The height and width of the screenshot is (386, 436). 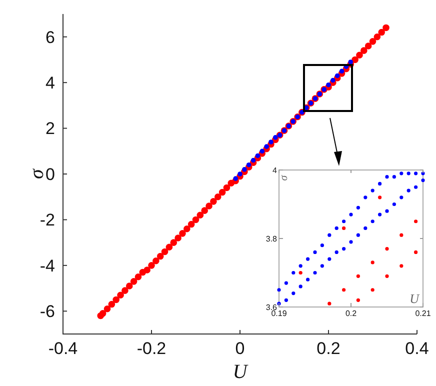 What do you see at coordinates (63, 348) in the screenshot?
I see `x-tick-label: -0.4` at bounding box center [63, 348].